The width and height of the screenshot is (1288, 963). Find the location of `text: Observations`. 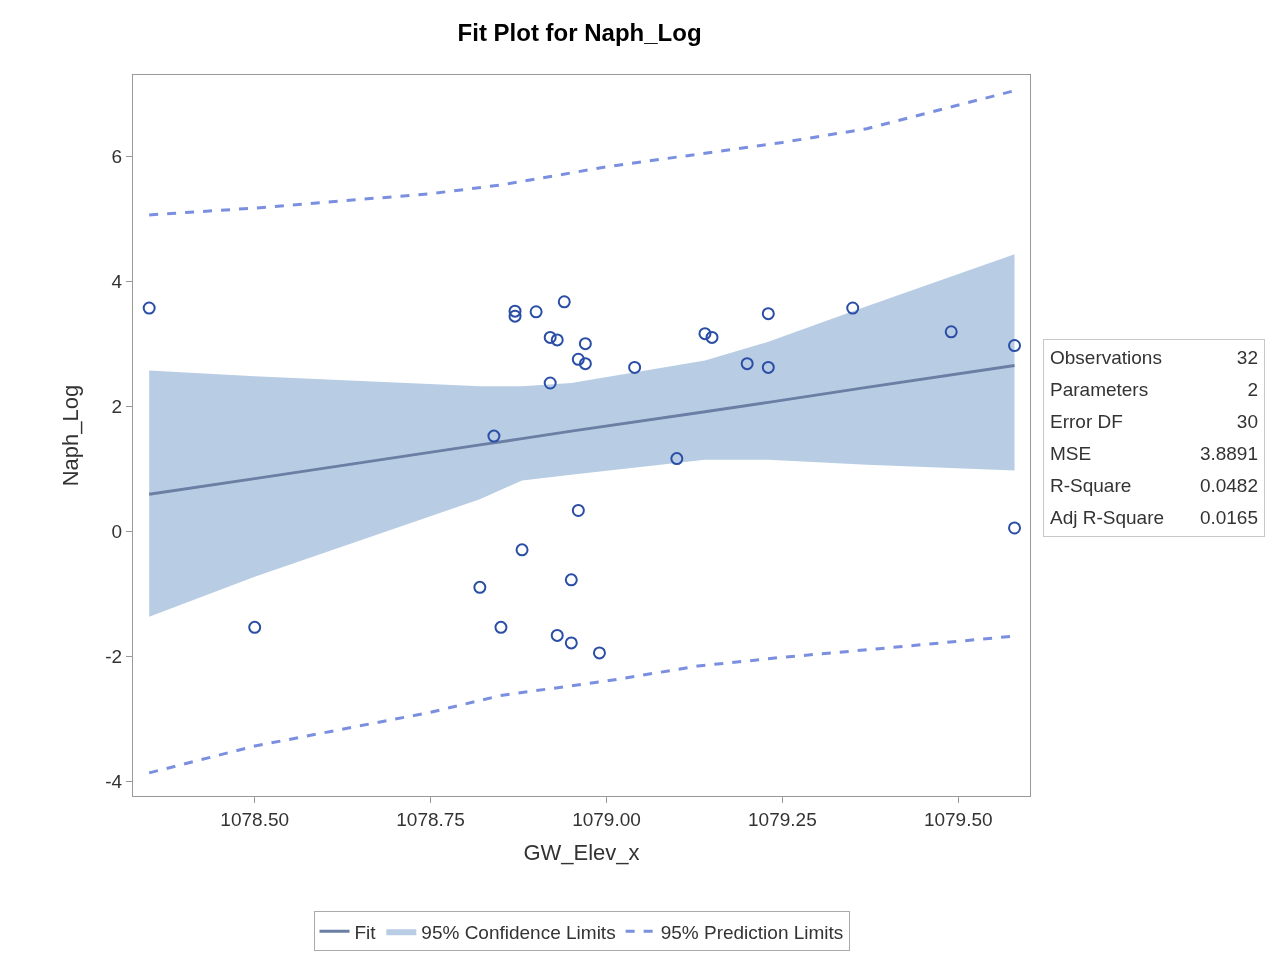

text: Observations is located at coordinates (1106, 358).